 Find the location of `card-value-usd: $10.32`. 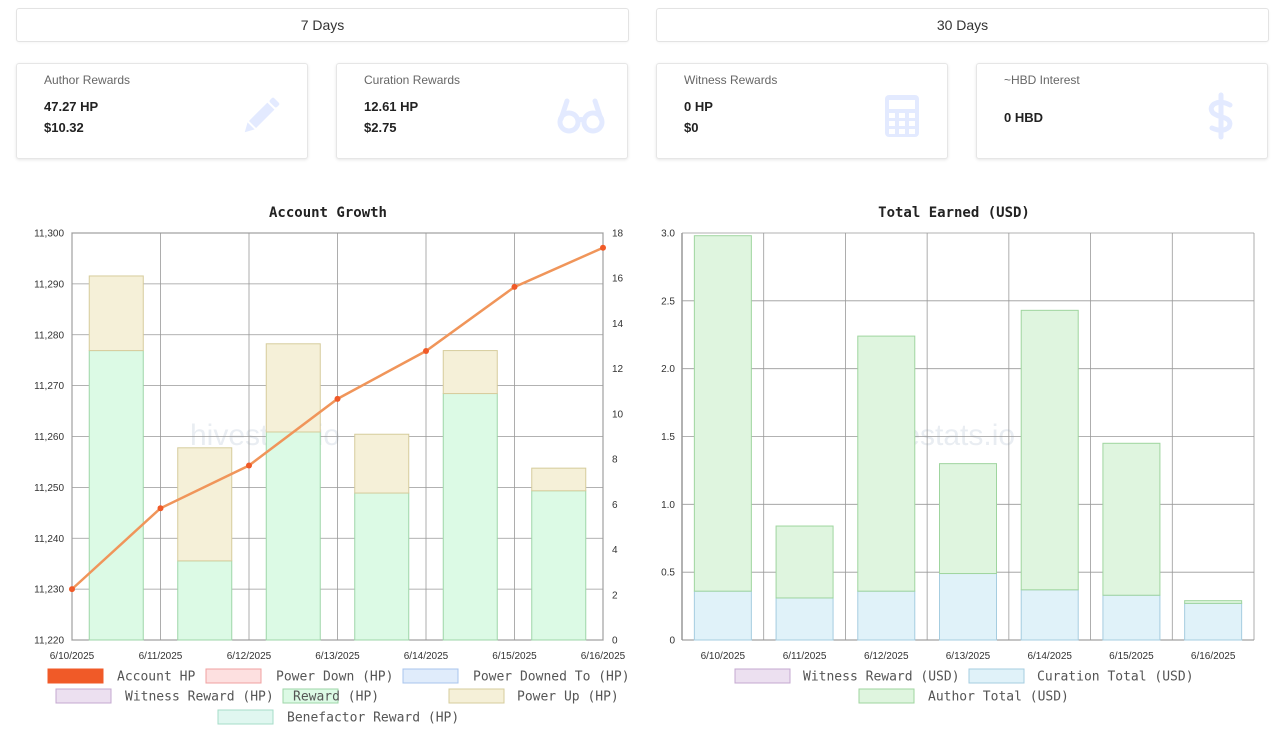

card-value-usd: $10.32 is located at coordinates (64, 127).